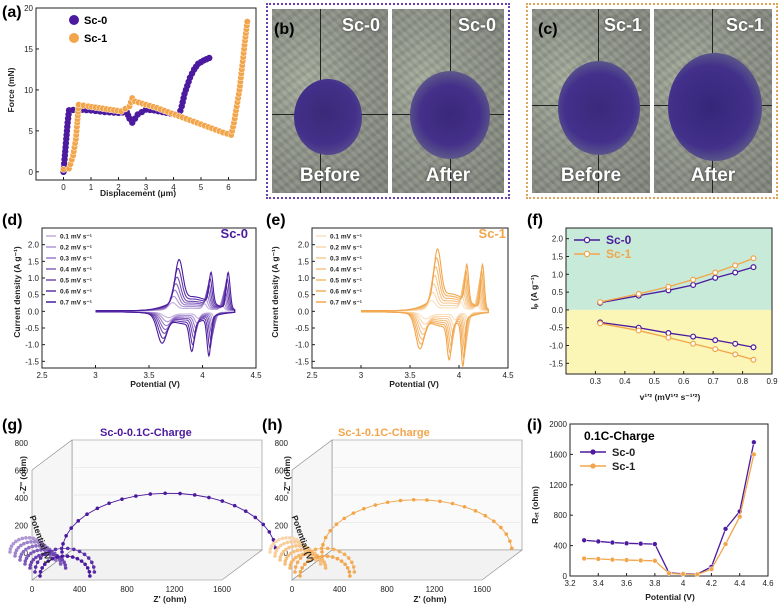 The image size is (780, 610). What do you see at coordinates (556, 328) in the screenshot?
I see `chart-f-ytick-label: -0.5` at bounding box center [556, 328].